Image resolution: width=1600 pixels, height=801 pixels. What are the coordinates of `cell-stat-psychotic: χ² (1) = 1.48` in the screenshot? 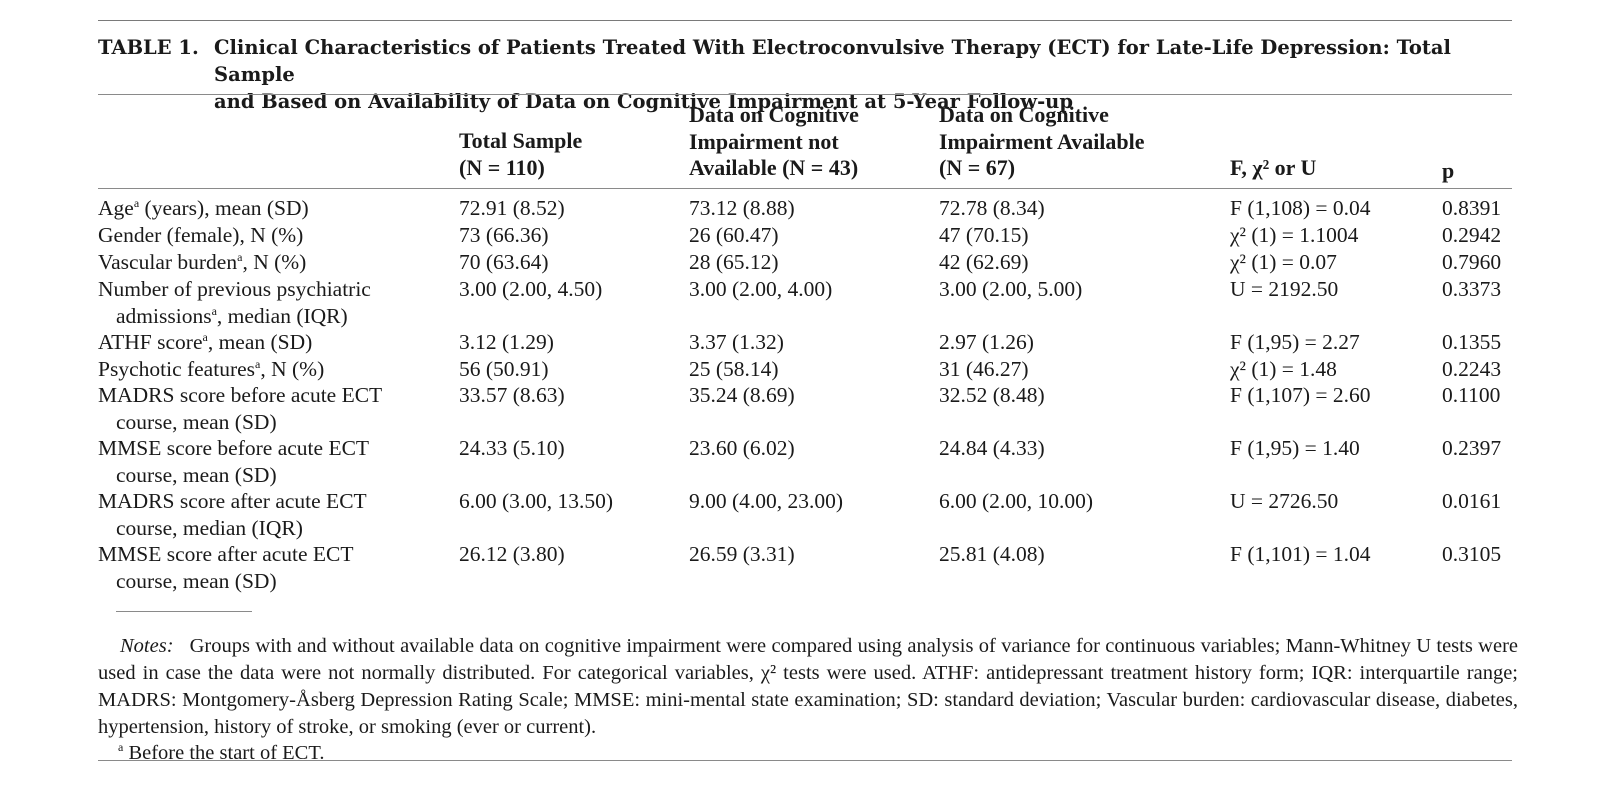 It's located at (1283, 369).